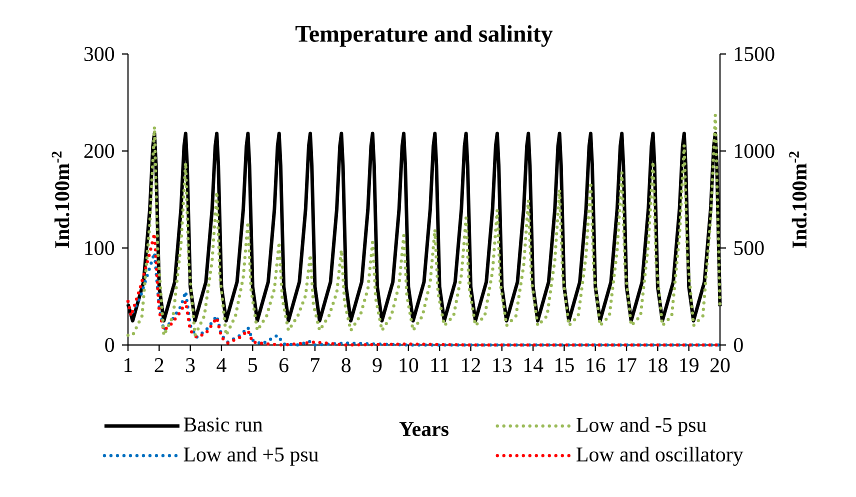 This screenshot has width=856, height=497. What do you see at coordinates (61, 200) in the screenshot?
I see `y-axis-title: Ind.100m$^{-2}$` at bounding box center [61, 200].